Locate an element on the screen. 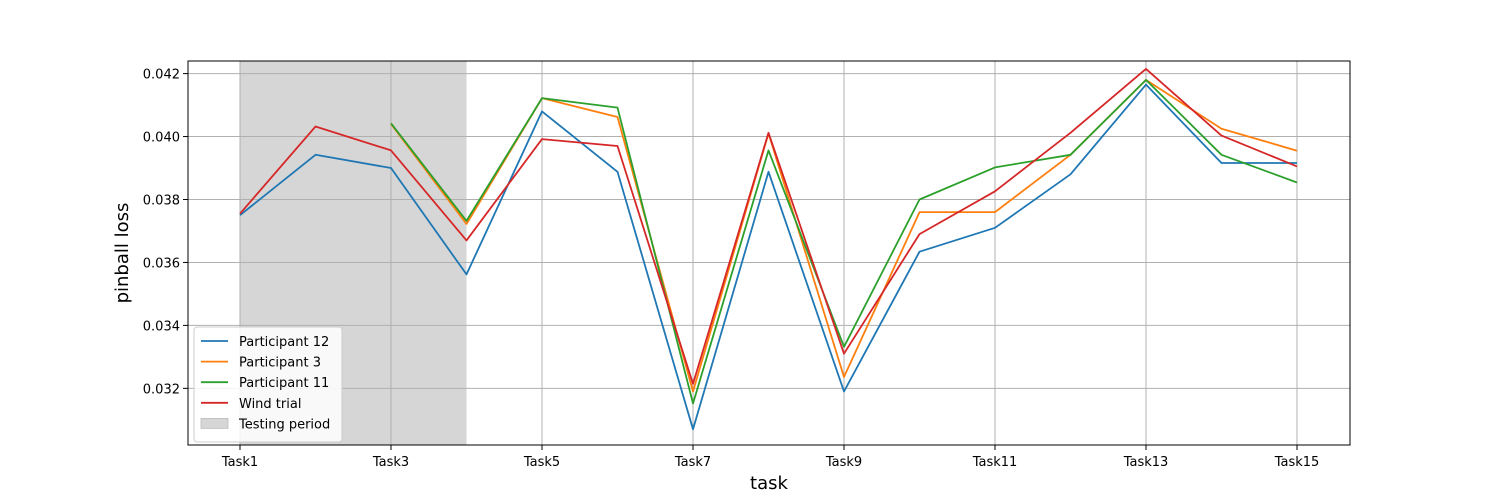 The height and width of the screenshot is (500, 1500). x-axis-title: task is located at coordinates (769, 483).